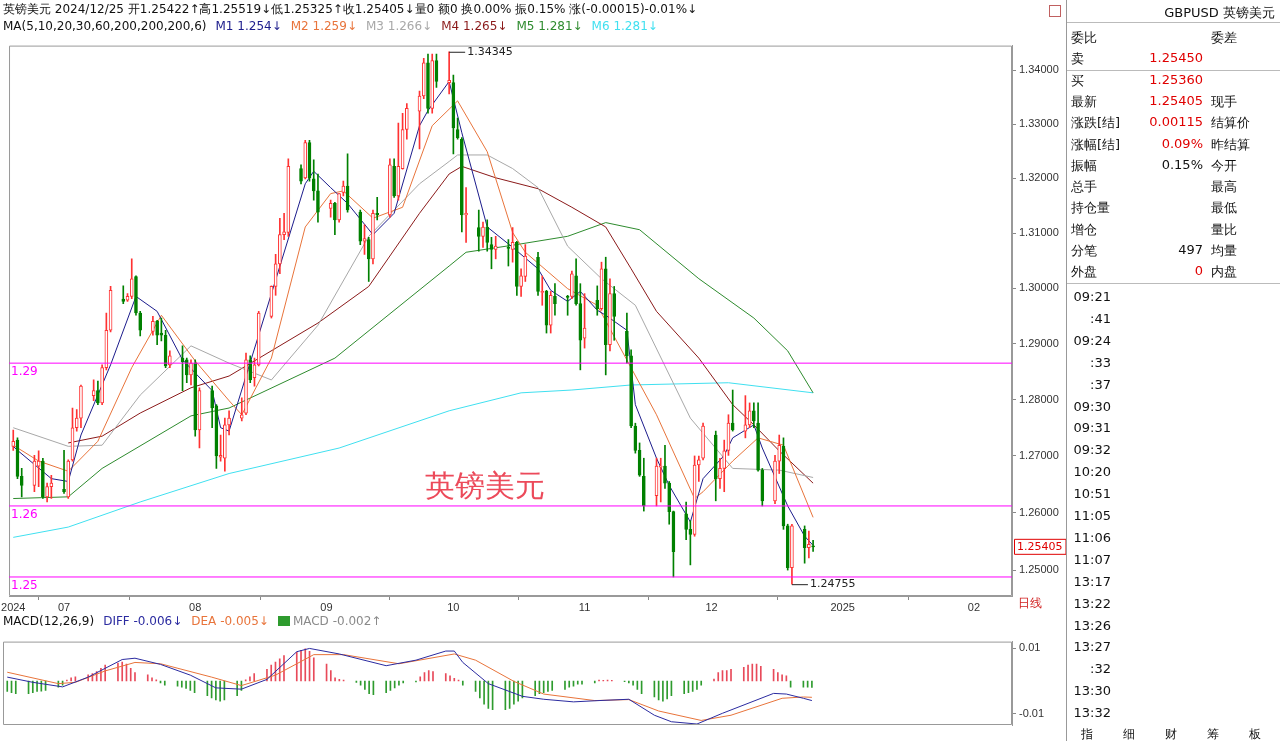  What do you see at coordinates (1224, 229) in the screenshot?
I see `text: 量比` at bounding box center [1224, 229].